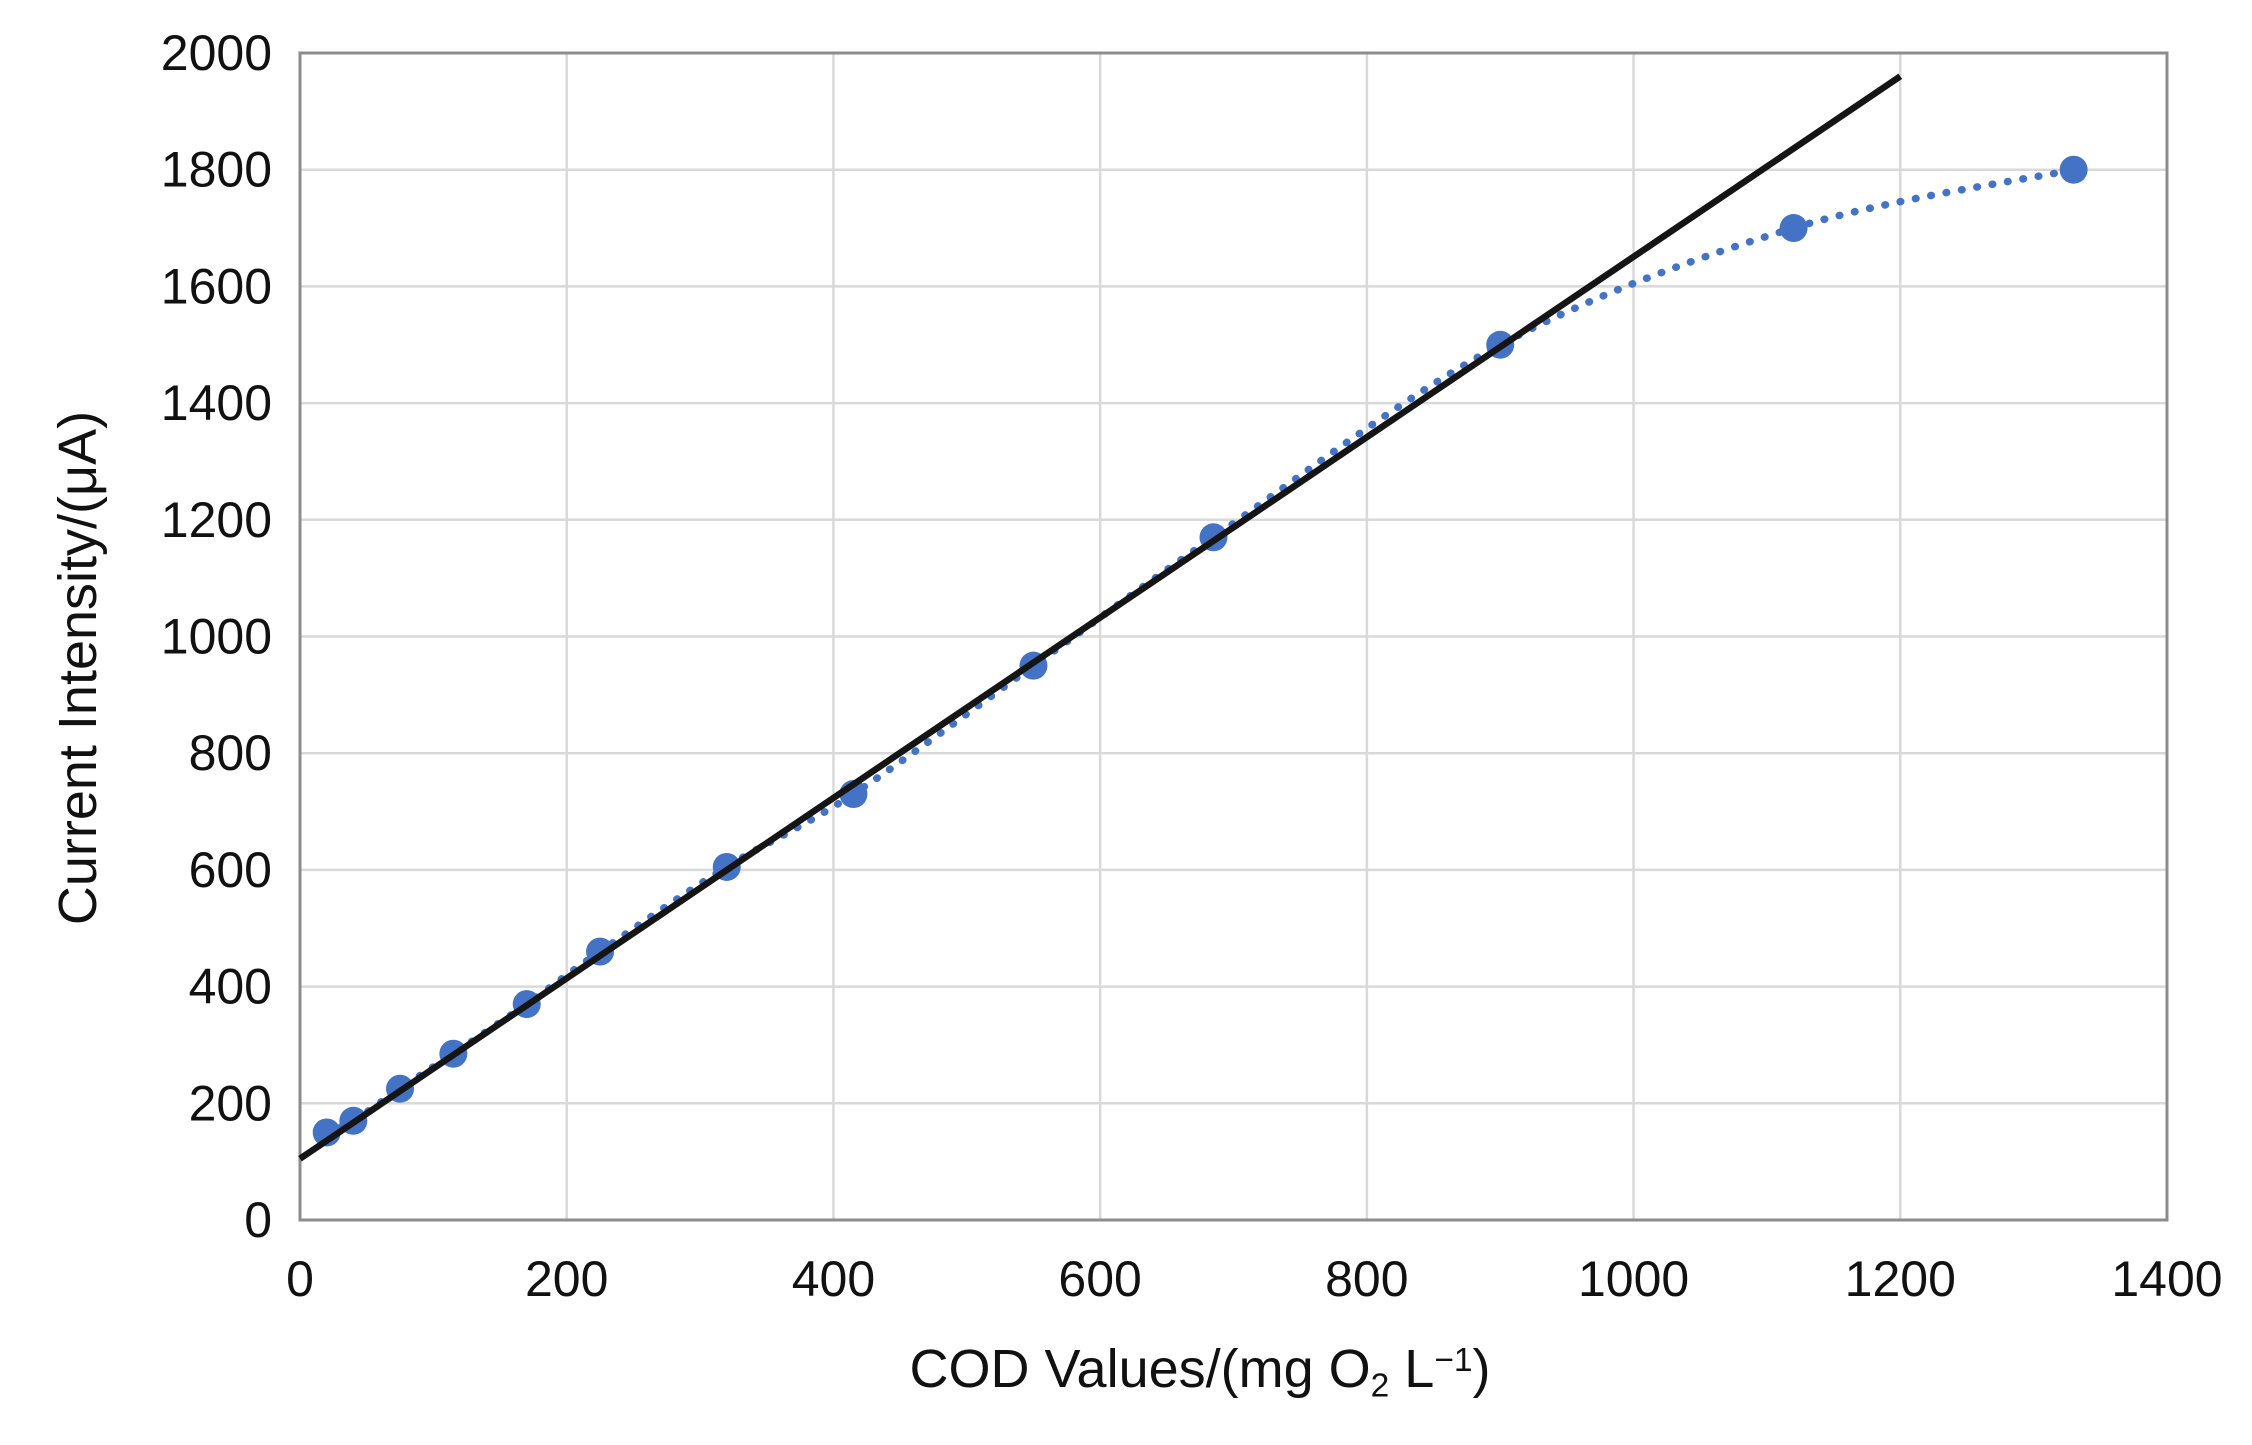 The image size is (2252, 1445). What do you see at coordinates (1140, 1369) in the screenshot?
I see `x-axis-title-text: COD Values/(mg O` at bounding box center [1140, 1369].